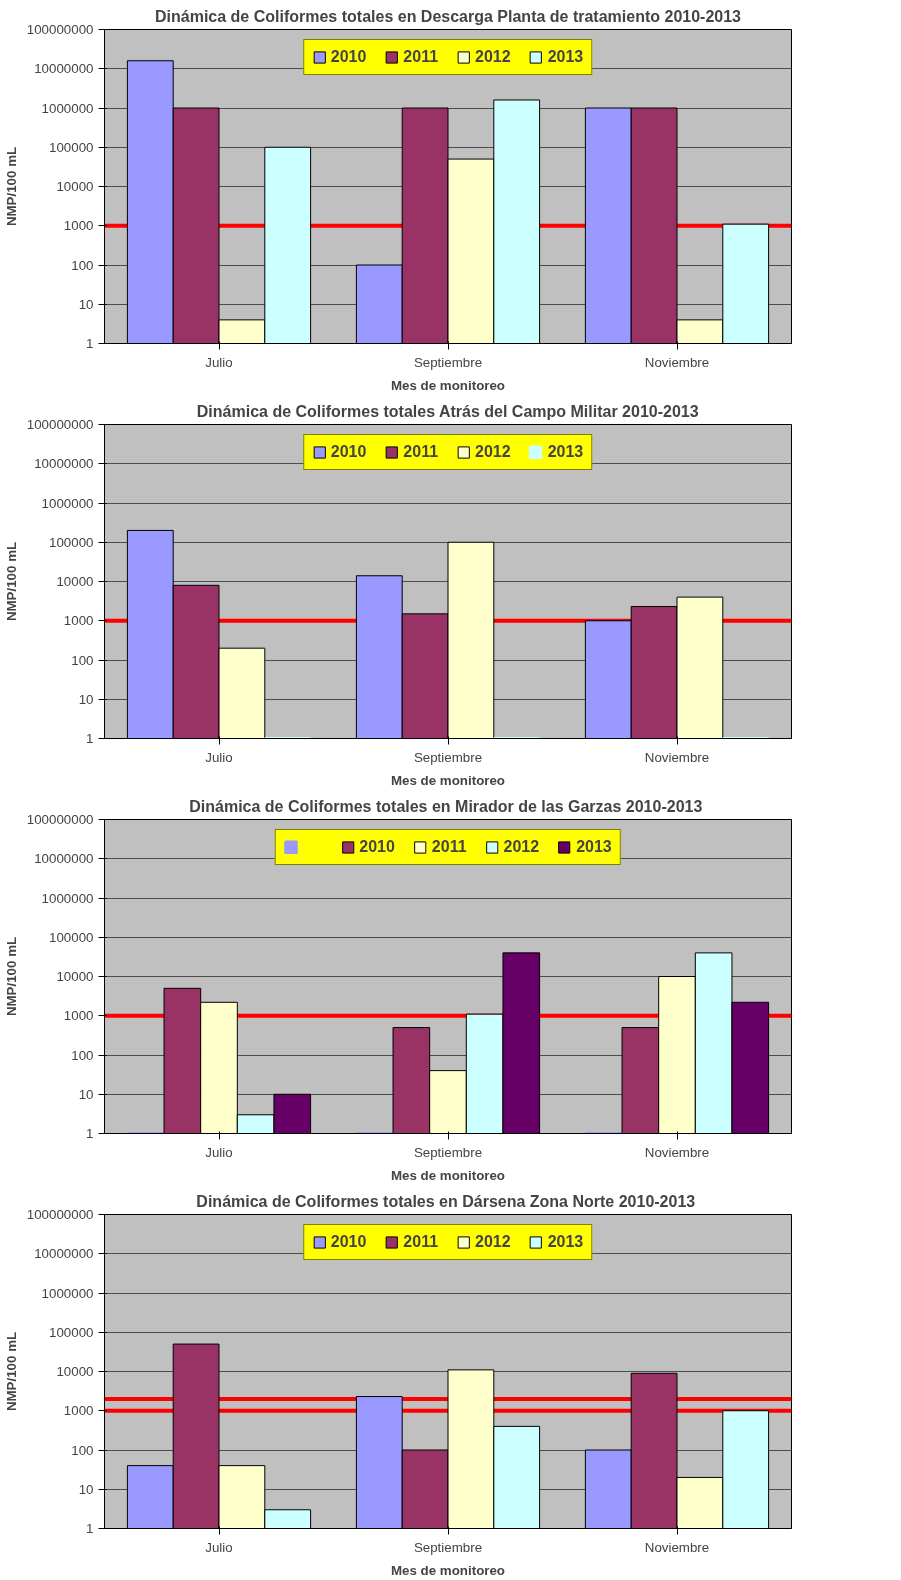 The height and width of the screenshot is (1580, 901). What do you see at coordinates (448, 16) in the screenshot?
I see `chart-title: Dinámica de Coliformes totales en Descarga Planta de tratamiento 2010-2013` at bounding box center [448, 16].